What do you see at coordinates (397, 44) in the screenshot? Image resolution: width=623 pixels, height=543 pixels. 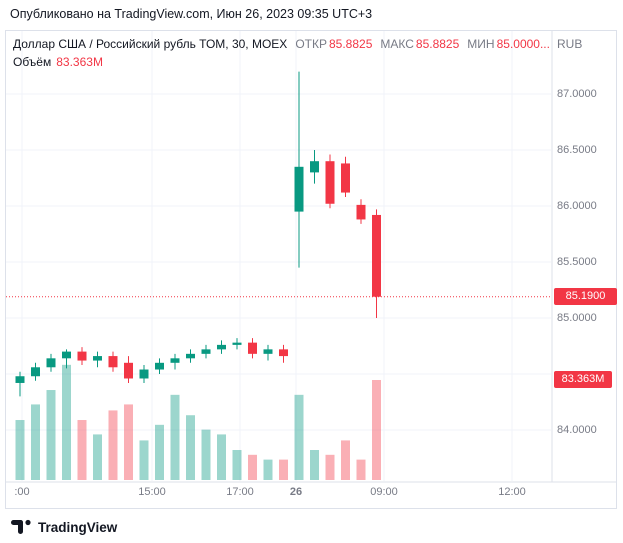 I see `high-label: МАКС` at bounding box center [397, 44].